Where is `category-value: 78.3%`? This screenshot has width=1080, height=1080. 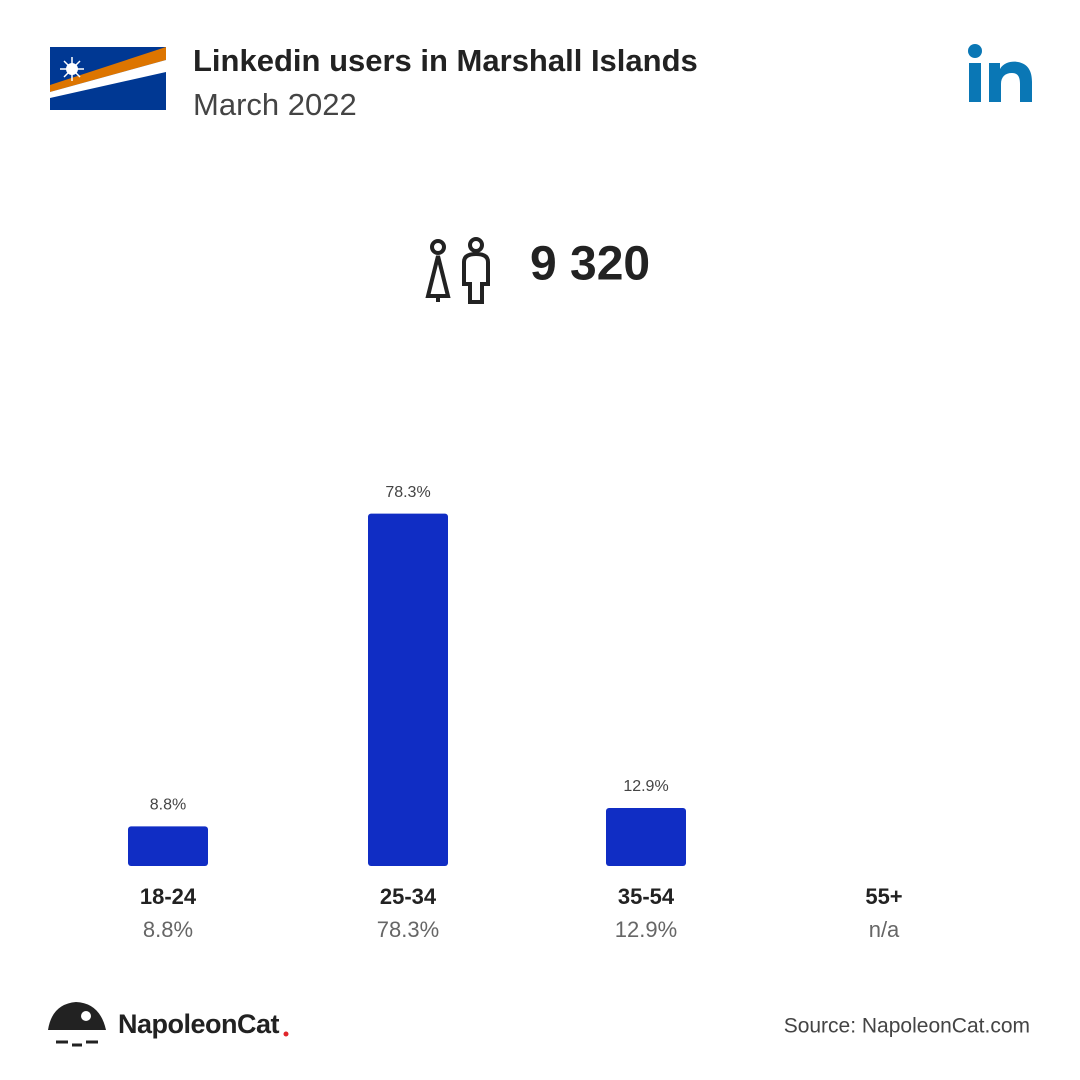
category-value: 78.3% is located at coordinates (408, 929).